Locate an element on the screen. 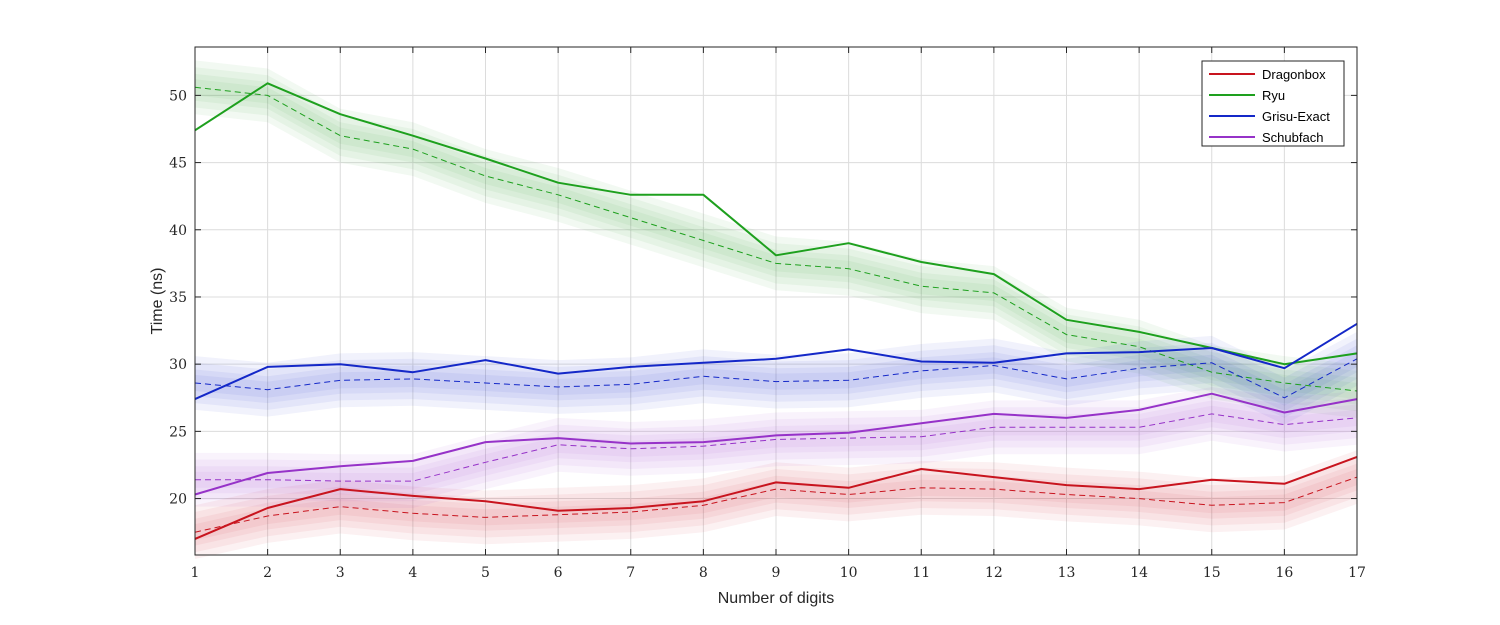 The image size is (1500, 625). legend: Dragonbox Ryu Grisu-Exact Schubfach is located at coordinates (1273, 103).